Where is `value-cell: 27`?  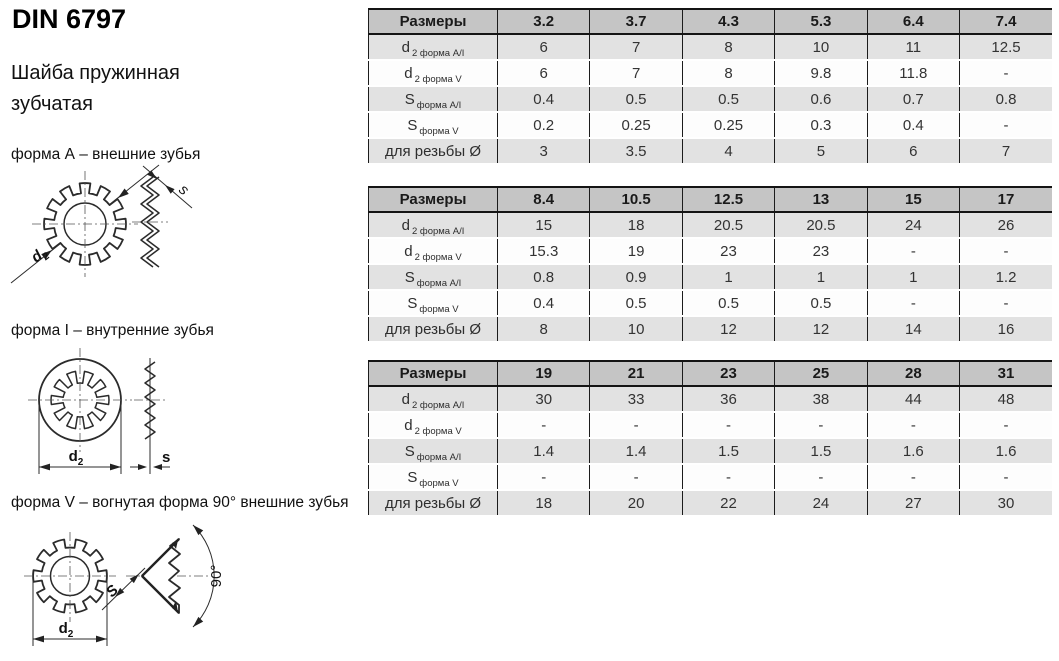 value-cell: 27 is located at coordinates (913, 502).